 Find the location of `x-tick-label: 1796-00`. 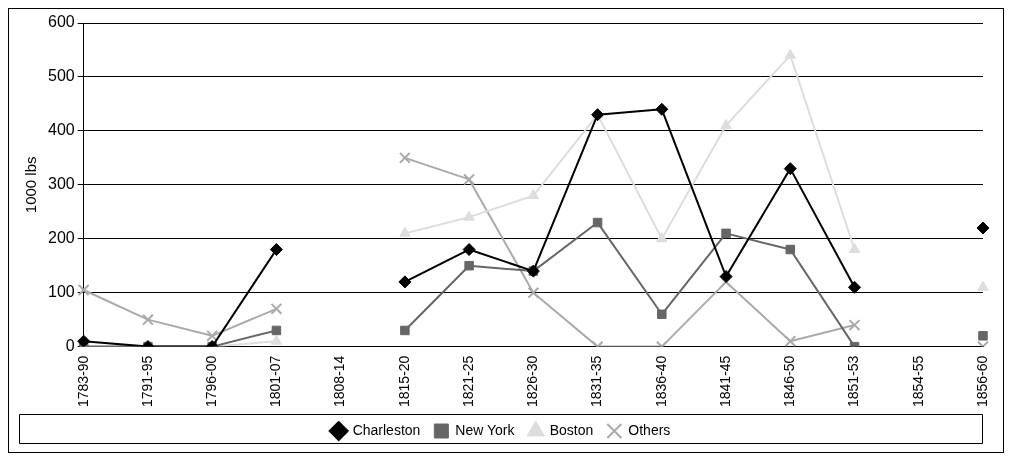

x-tick-label: 1796-00 is located at coordinates (211, 381).